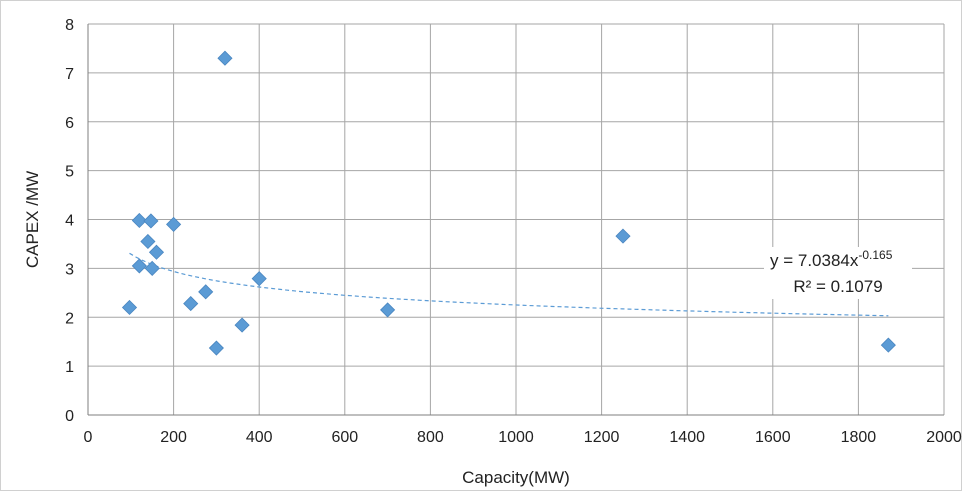 The image size is (964, 493). Describe the element at coordinates (859, 437) in the screenshot. I see `x-tick-label: 1800` at that location.